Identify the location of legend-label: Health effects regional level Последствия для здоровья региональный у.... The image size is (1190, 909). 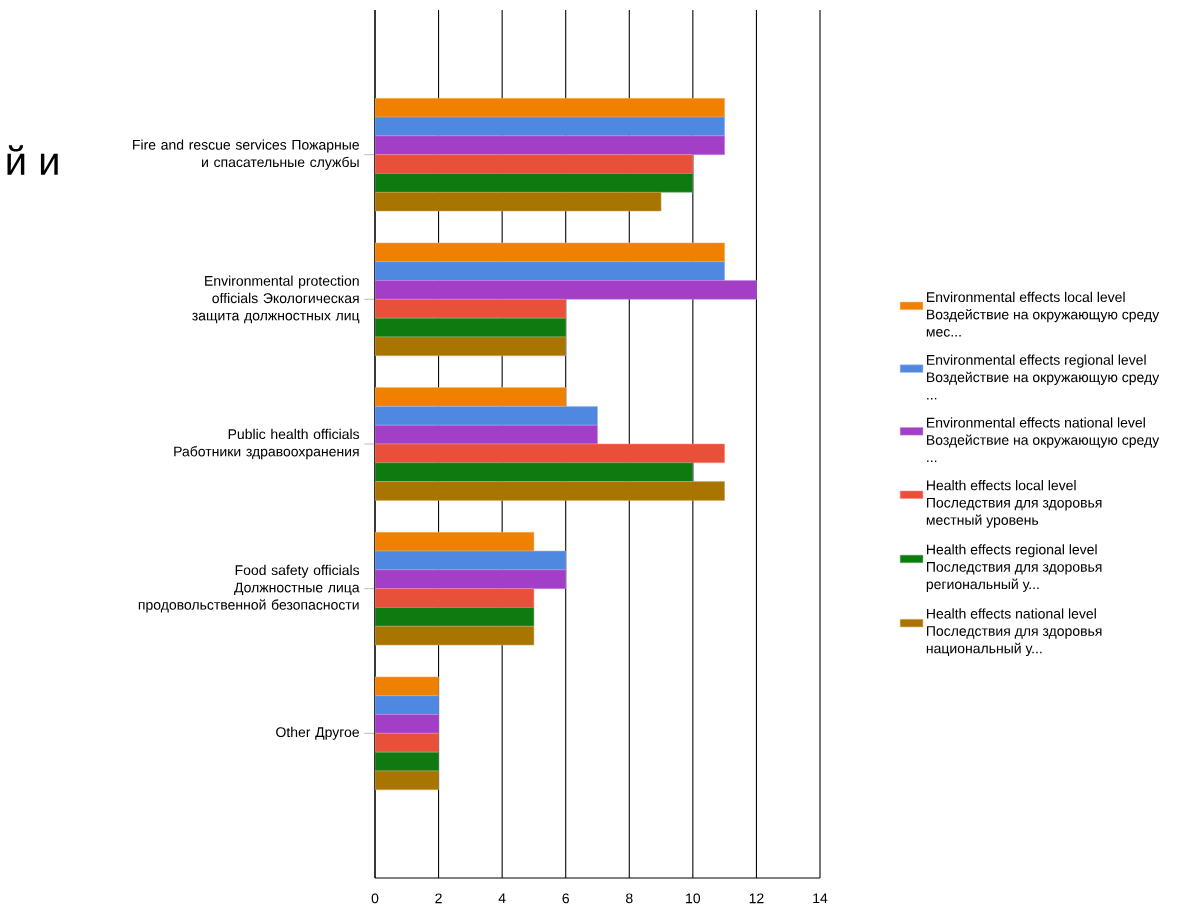
(1014, 568).